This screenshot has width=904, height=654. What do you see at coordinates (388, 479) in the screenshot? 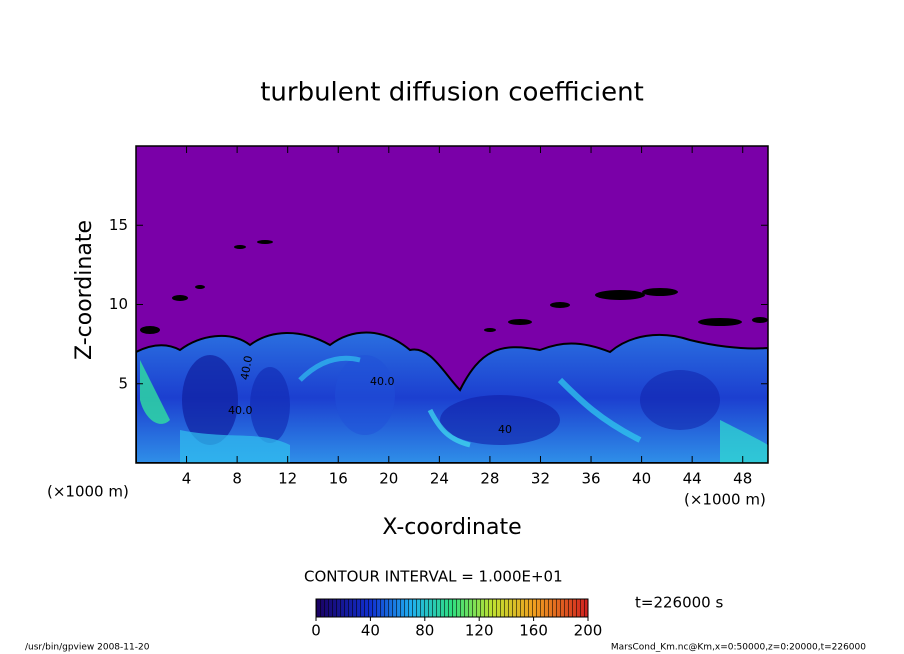
I see `x-tick-label: 20` at bounding box center [388, 479].